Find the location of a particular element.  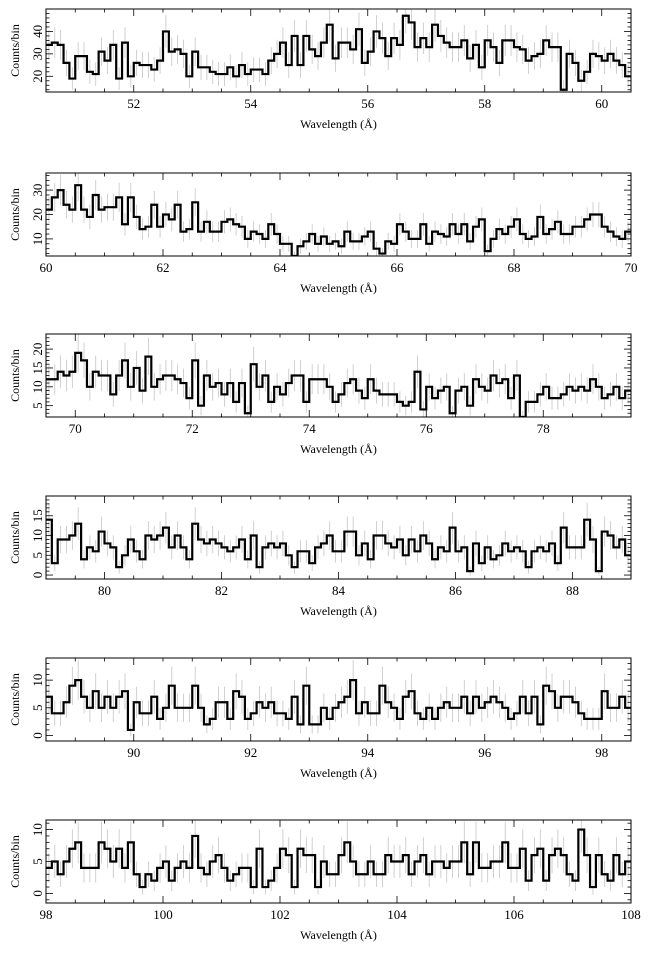

x-tick-label: 56 is located at coordinates (368, 103).